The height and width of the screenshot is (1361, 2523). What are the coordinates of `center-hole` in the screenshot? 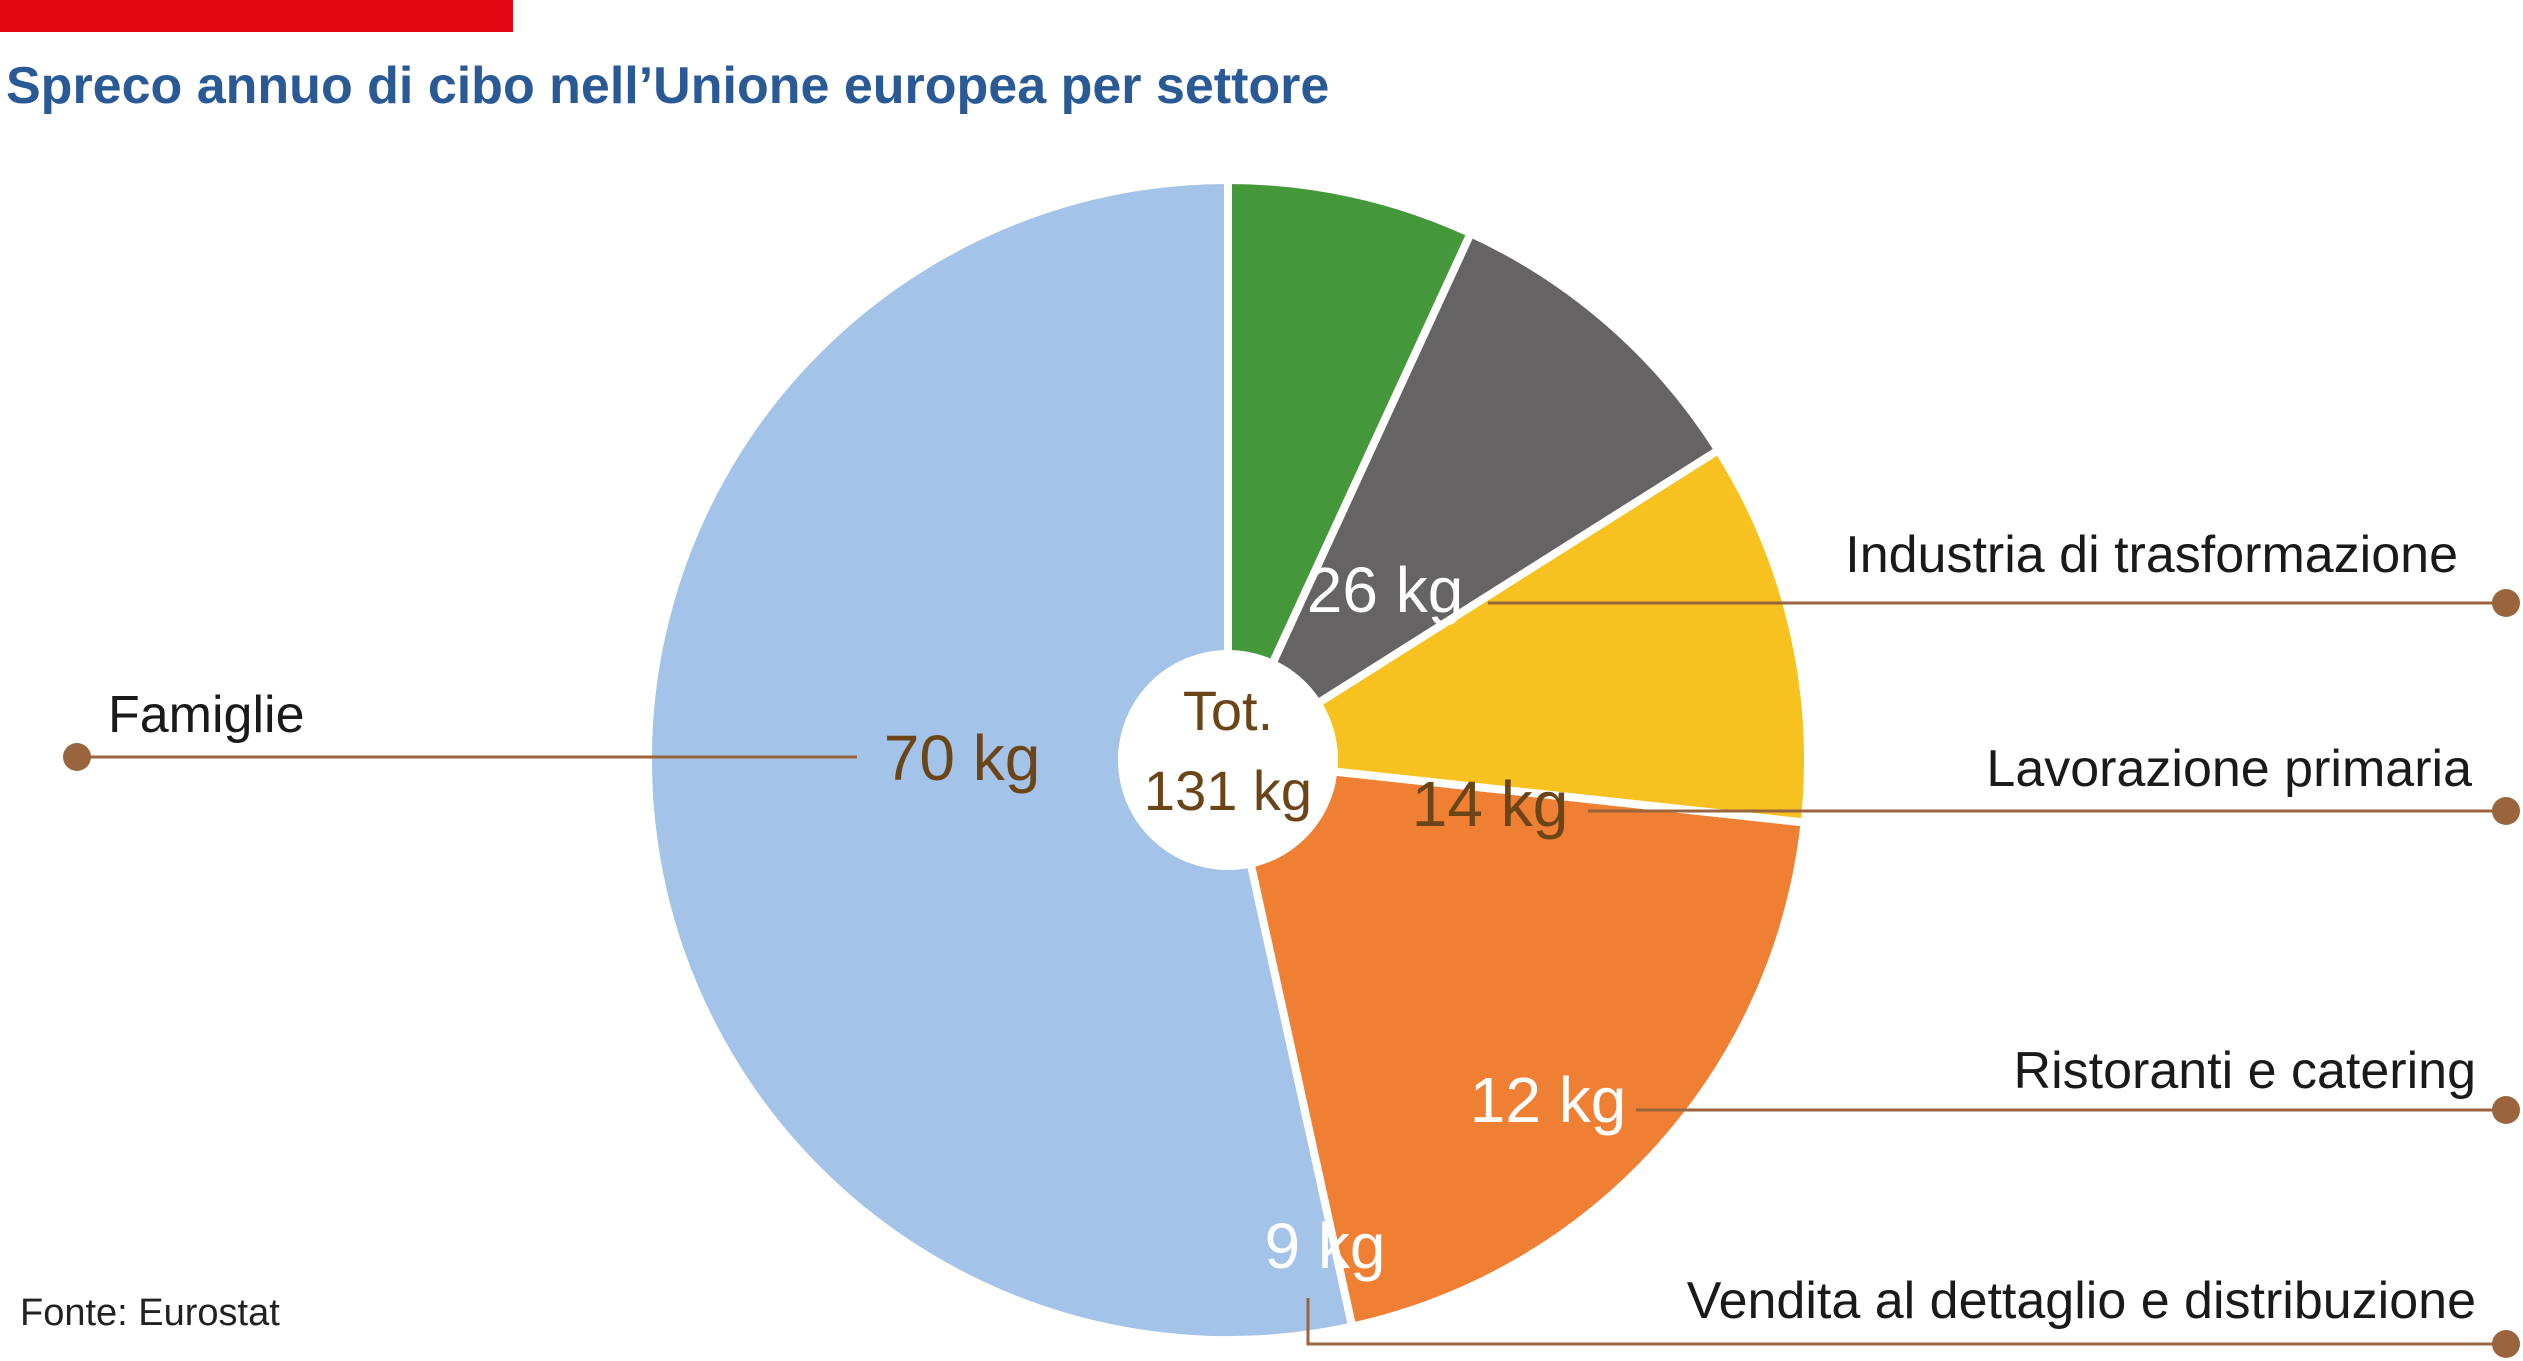 It's located at (1228, 760).